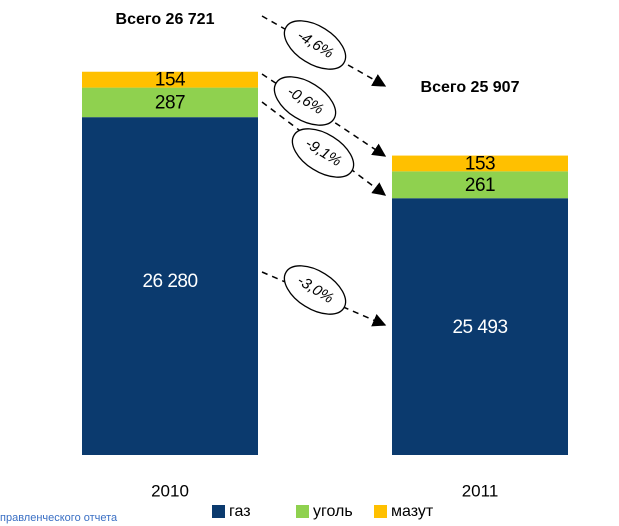 The height and width of the screenshot is (526, 619). What do you see at coordinates (412, 511) in the screenshot?
I see `legend-label: мазут` at bounding box center [412, 511].